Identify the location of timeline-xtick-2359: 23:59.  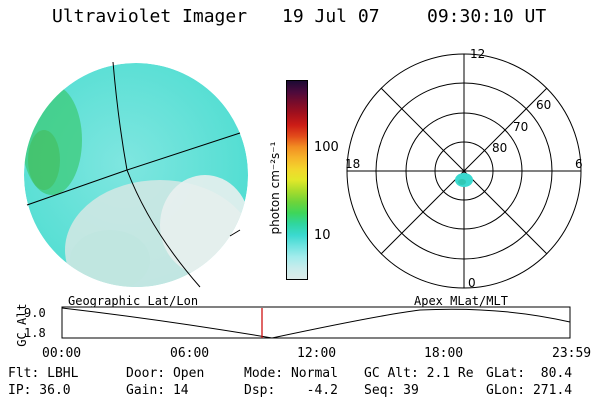
(572, 353).